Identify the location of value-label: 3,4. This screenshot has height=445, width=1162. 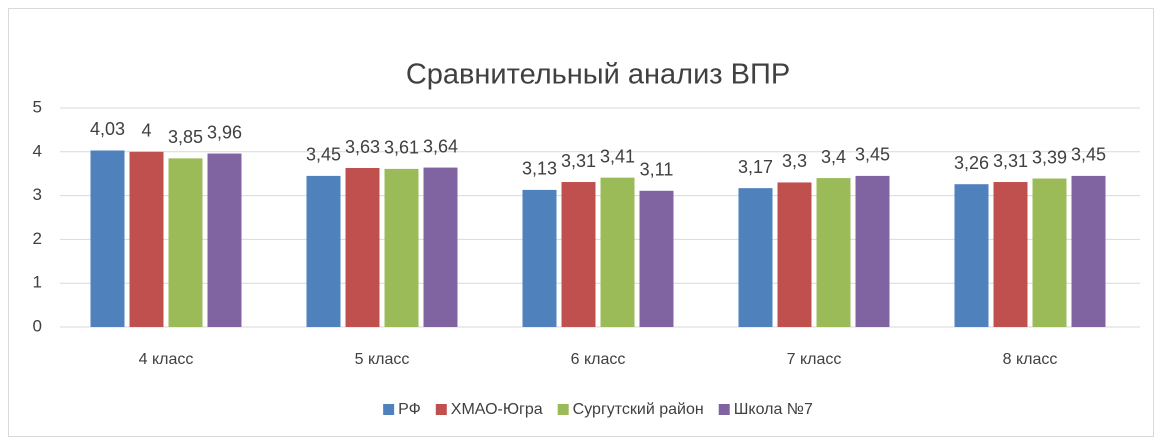
(833, 157).